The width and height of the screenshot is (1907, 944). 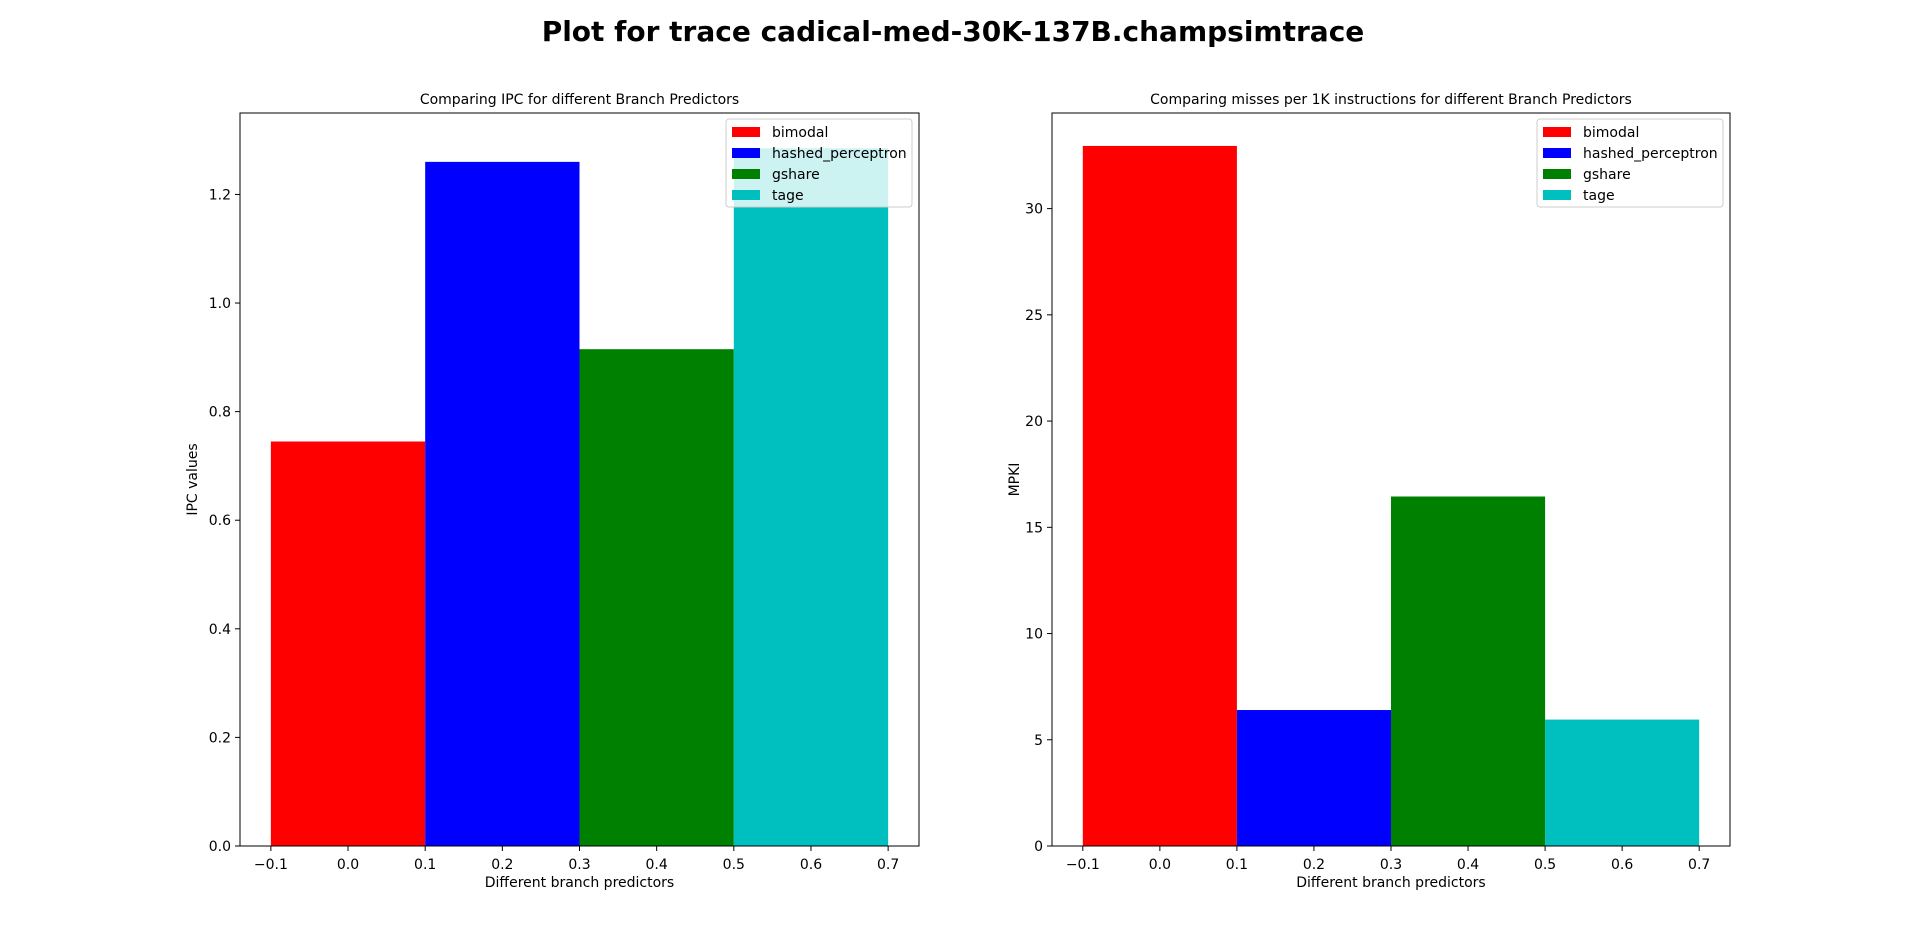 I want to click on y-tick-label: 0.4, so click(x=220, y=630).